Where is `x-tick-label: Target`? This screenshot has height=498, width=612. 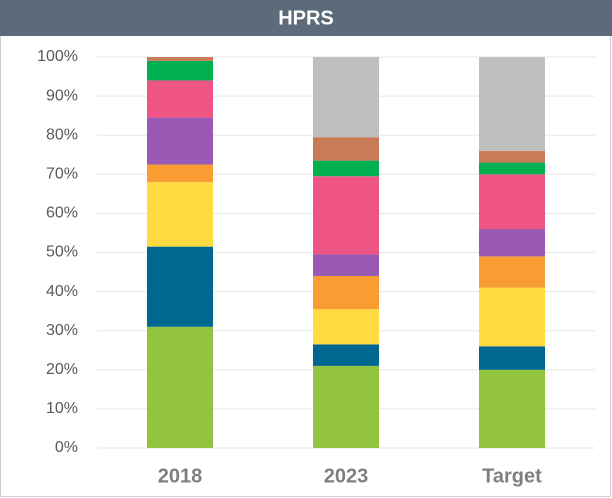 x-tick-label: Target is located at coordinates (512, 476).